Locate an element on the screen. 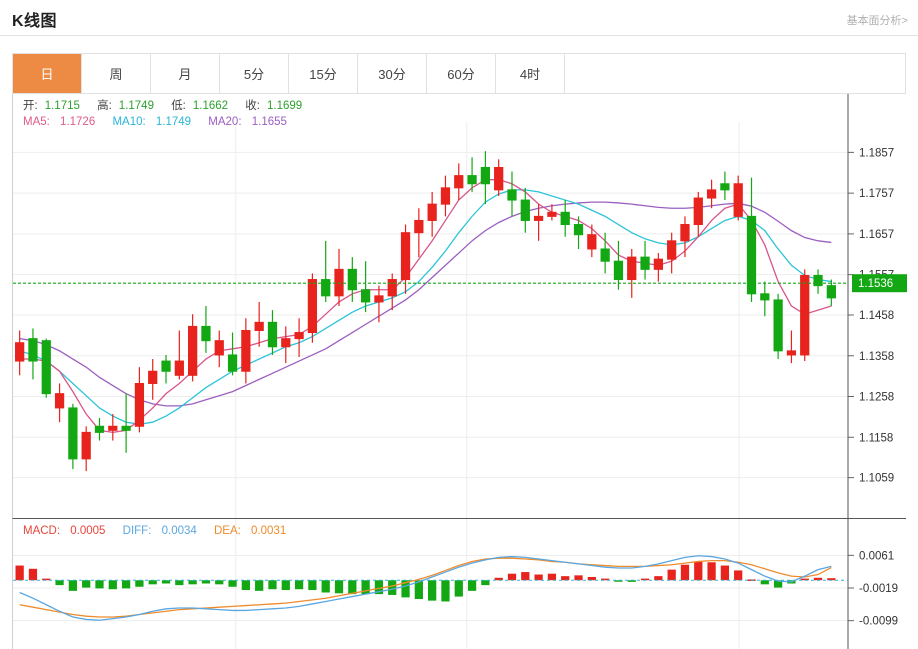 Image resolution: width=918 pixels, height=649 pixels. current-price-badge: 1.1536 is located at coordinates (875, 284).